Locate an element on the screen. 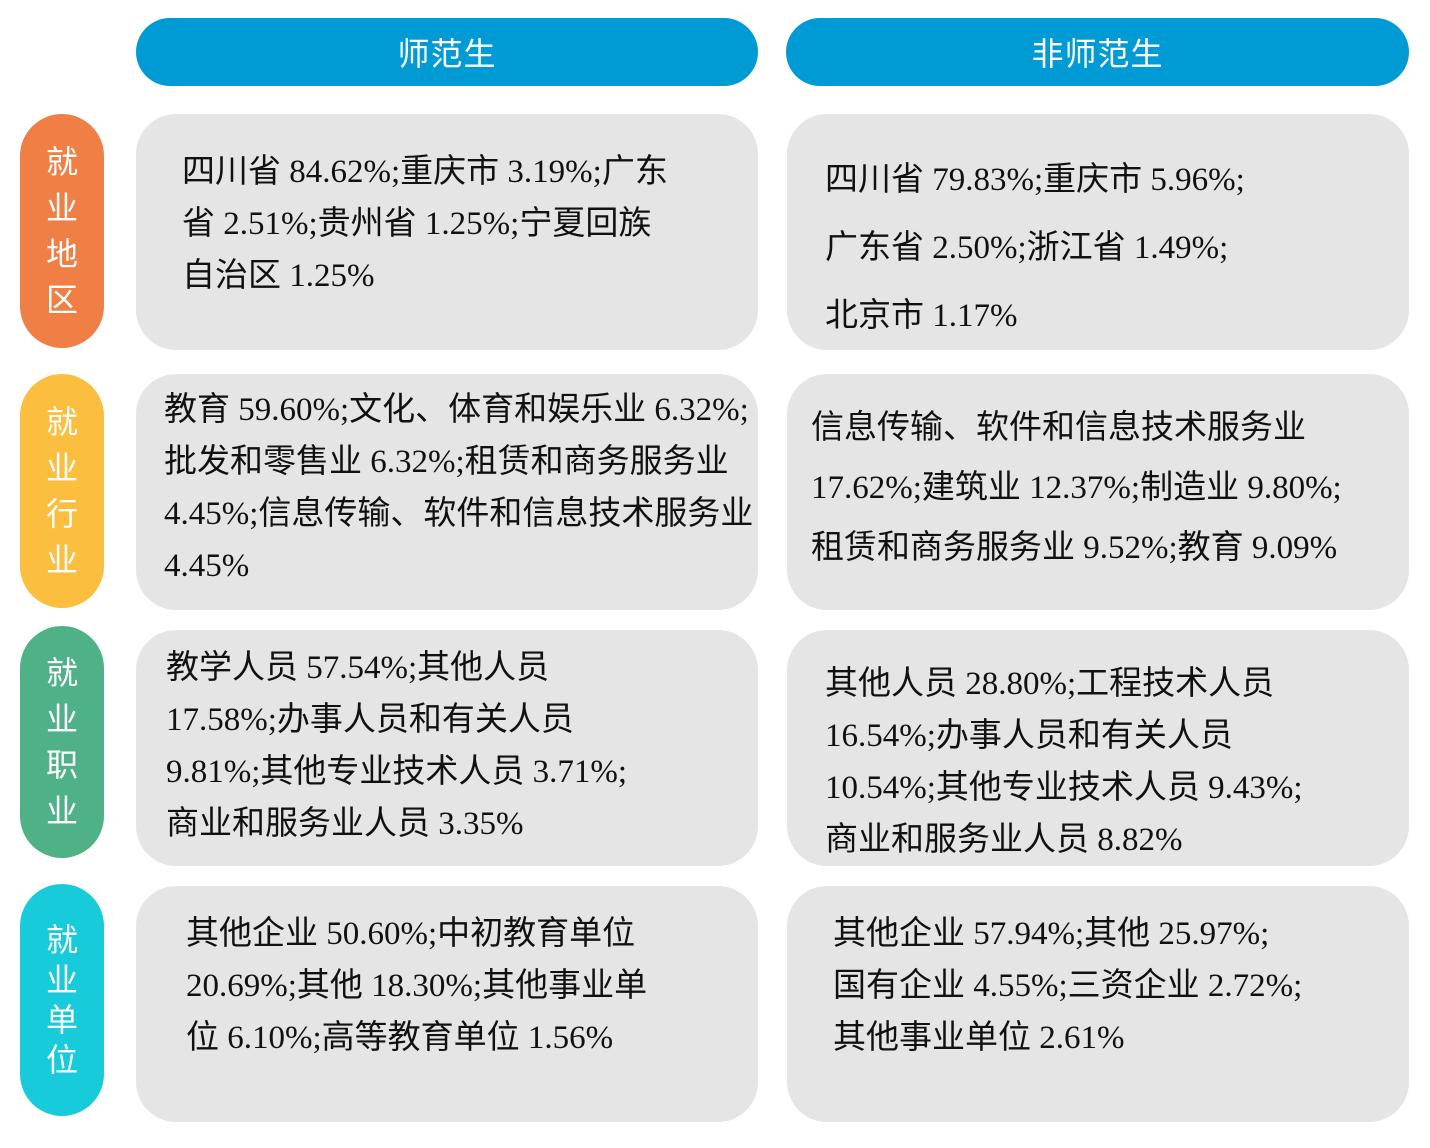 This screenshot has width=1430, height=1148. row-label-employment-industry: 就 业 行 业 is located at coordinates (62, 491).